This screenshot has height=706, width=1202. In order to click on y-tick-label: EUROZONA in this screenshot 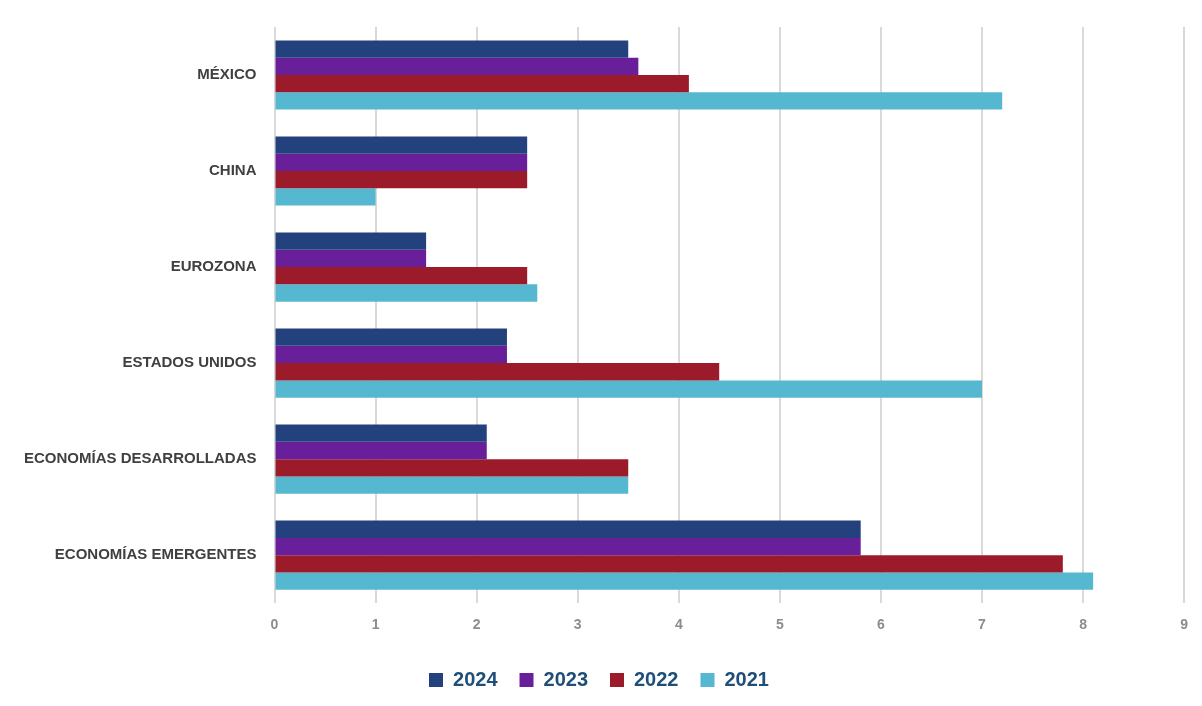, I will do `click(213, 266)`.